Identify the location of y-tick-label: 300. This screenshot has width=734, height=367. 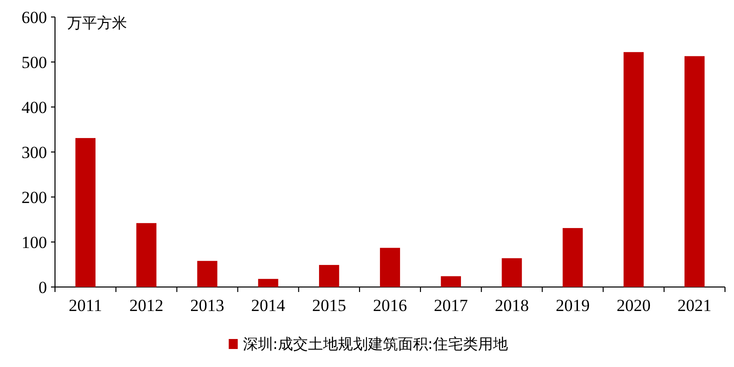
(34, 152).